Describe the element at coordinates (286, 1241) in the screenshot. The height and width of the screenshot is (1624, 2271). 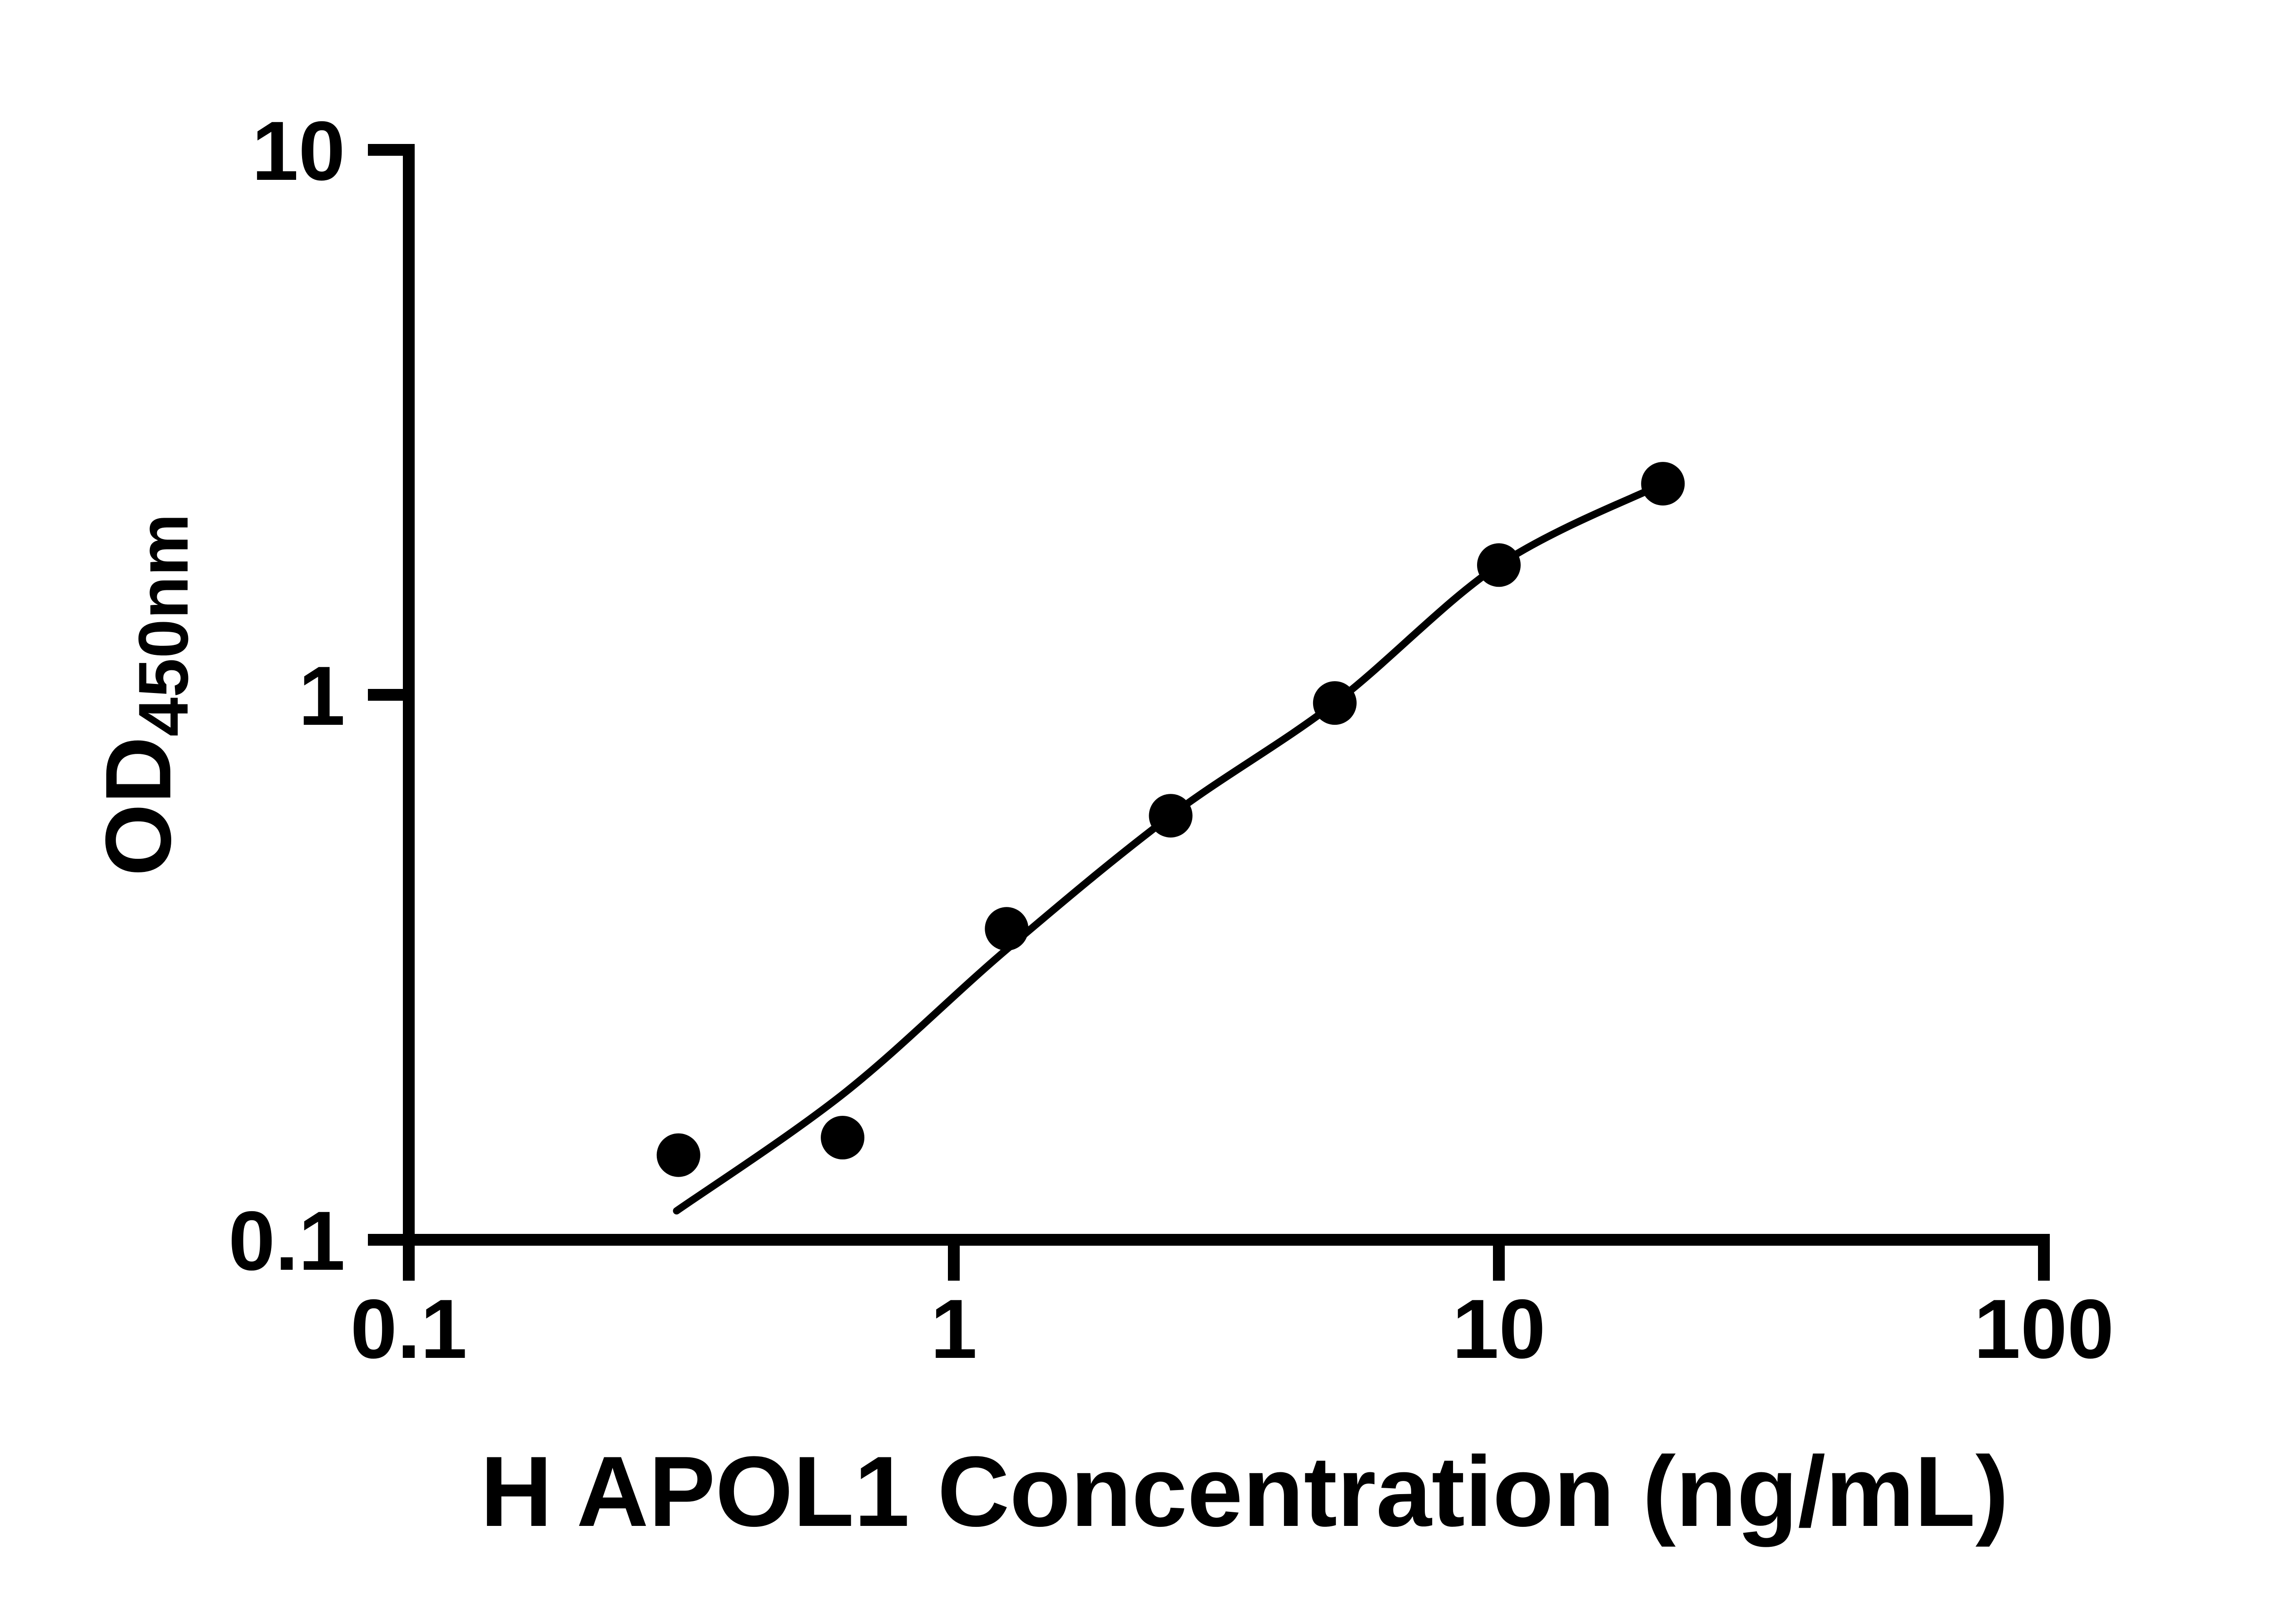
I see `y-tick-label: 0.1` at that location.